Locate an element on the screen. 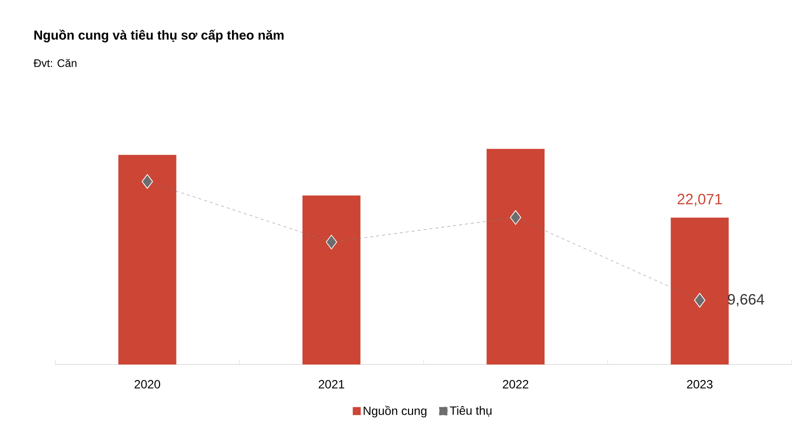  data-label: 22,071 is located at coordinates (700, 200).